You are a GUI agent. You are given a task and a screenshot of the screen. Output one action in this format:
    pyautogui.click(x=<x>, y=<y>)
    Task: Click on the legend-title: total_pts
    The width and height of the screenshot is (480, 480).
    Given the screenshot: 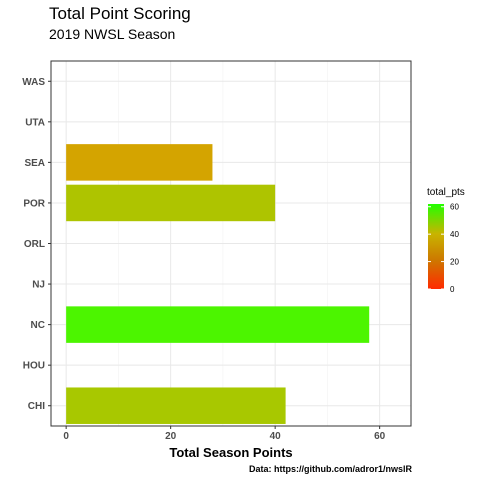 What is the action you would take?
    pyautogui.click(x=446, y=192)
    